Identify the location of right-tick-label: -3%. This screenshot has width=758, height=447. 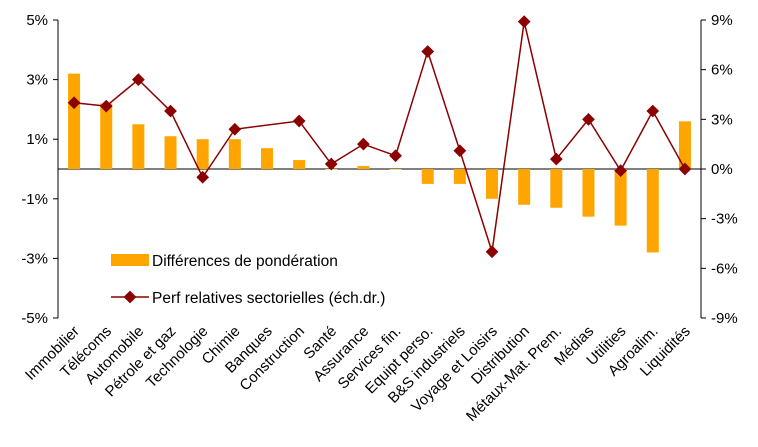
(724, 219).